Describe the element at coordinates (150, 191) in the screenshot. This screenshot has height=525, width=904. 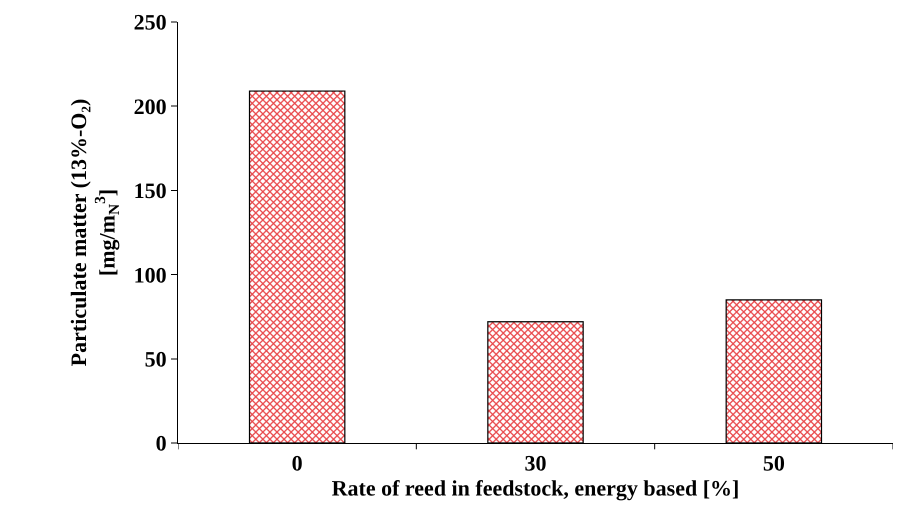
I see `y-tick-label: 150` at that location.